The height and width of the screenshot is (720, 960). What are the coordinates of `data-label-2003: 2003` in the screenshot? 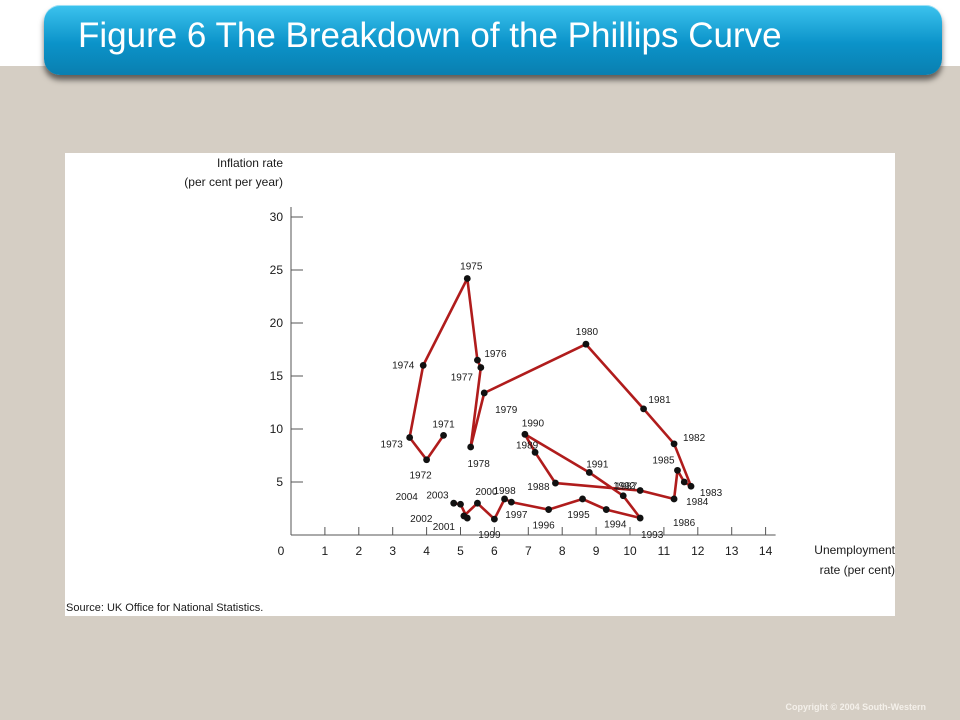 It's located at (437, 495).